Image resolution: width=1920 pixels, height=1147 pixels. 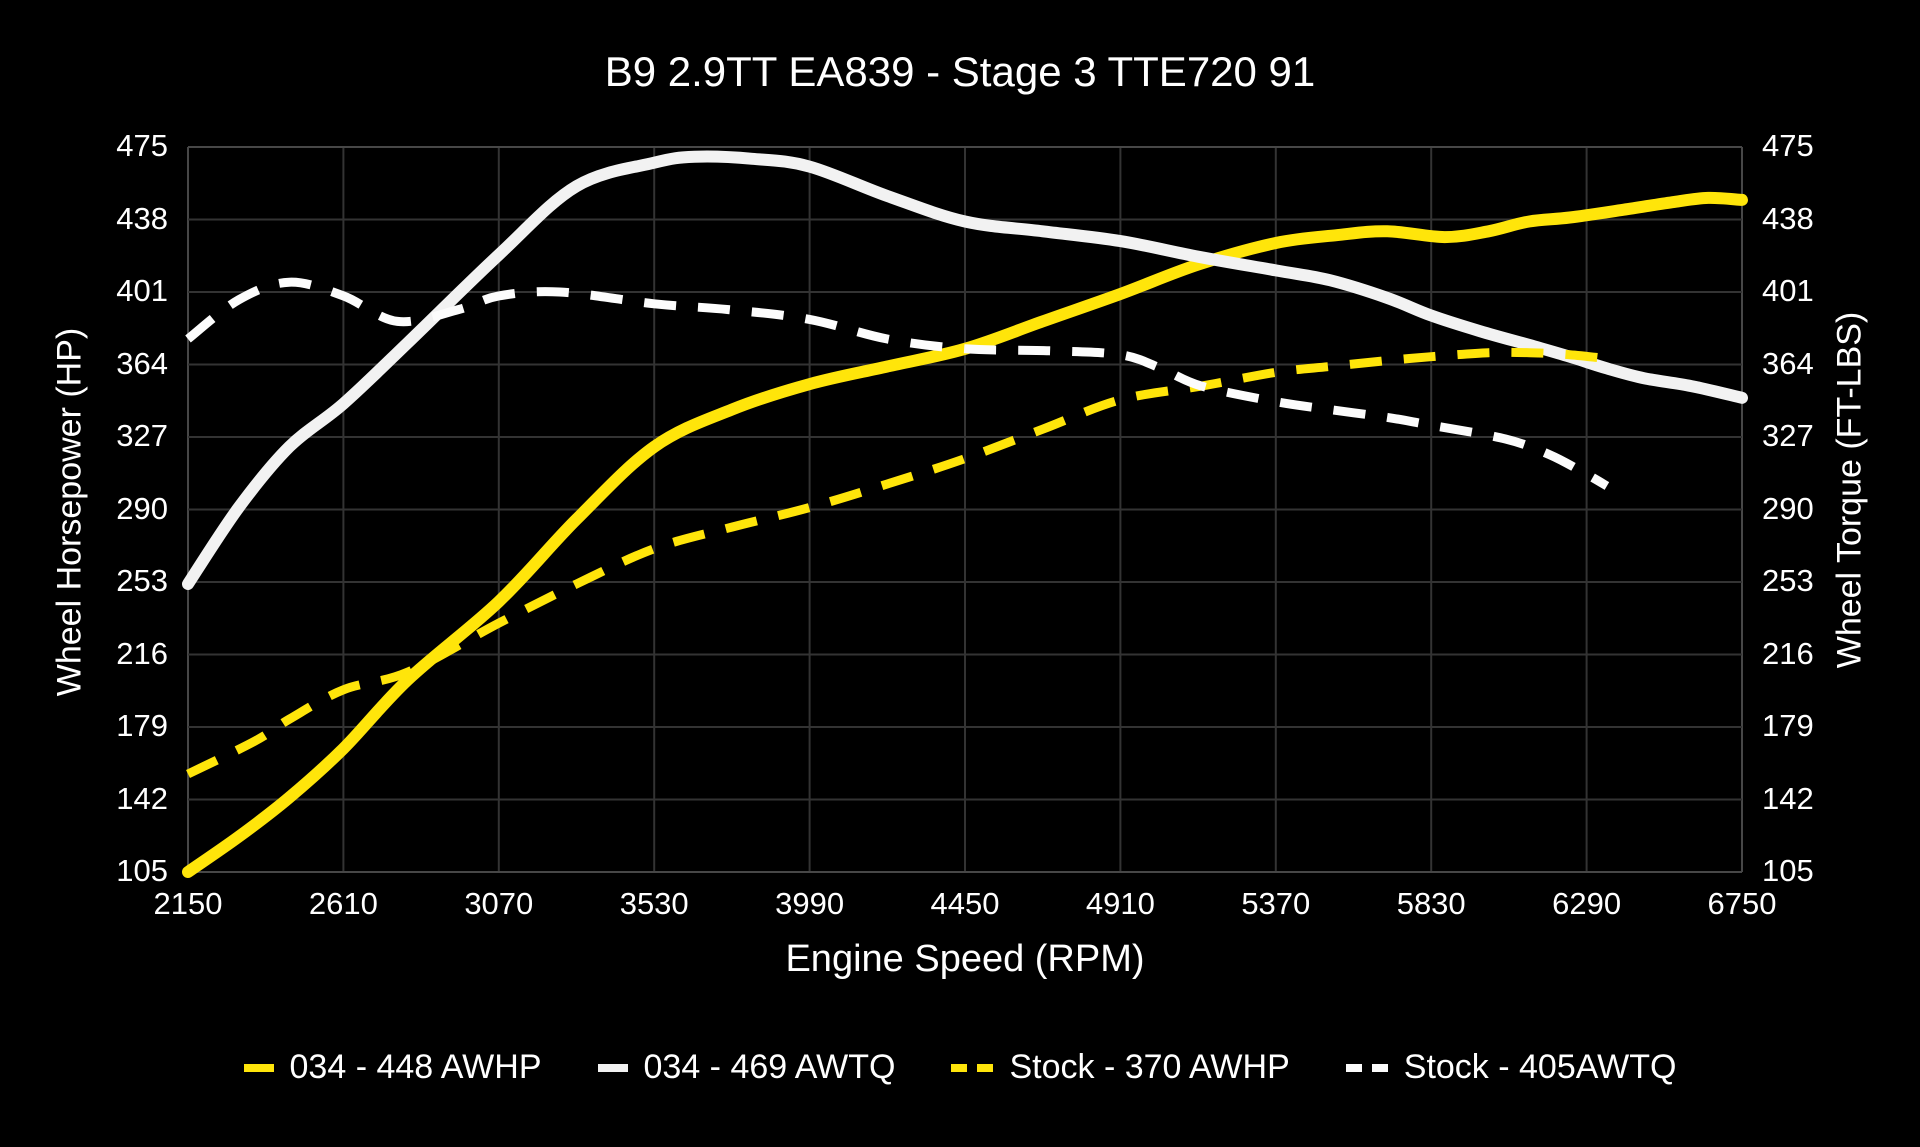 What do you see at coordinates (654, 903) in the screenshot?
I see `x-tick-label: 3530` at bounding box center [654, 903].